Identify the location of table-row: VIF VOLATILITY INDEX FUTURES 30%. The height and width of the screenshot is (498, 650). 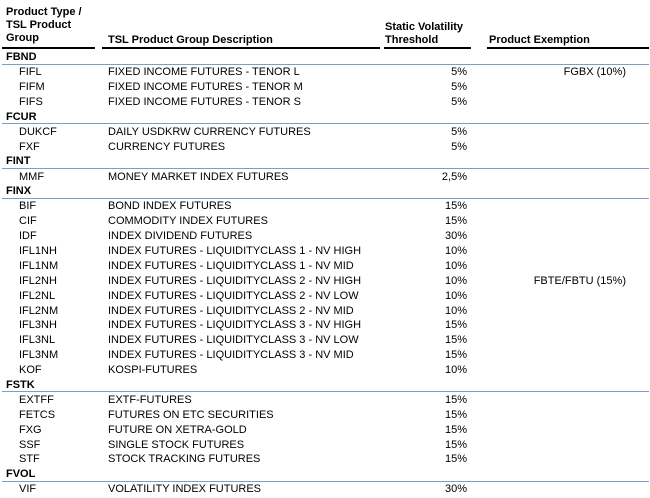
(325, 489).